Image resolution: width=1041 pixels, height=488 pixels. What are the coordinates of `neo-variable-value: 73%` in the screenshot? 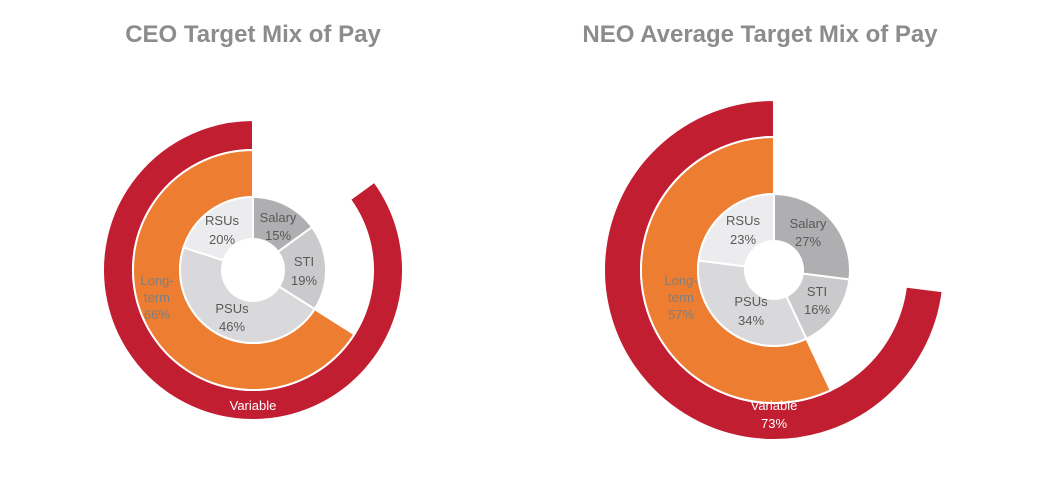 It's located at (774, 423).